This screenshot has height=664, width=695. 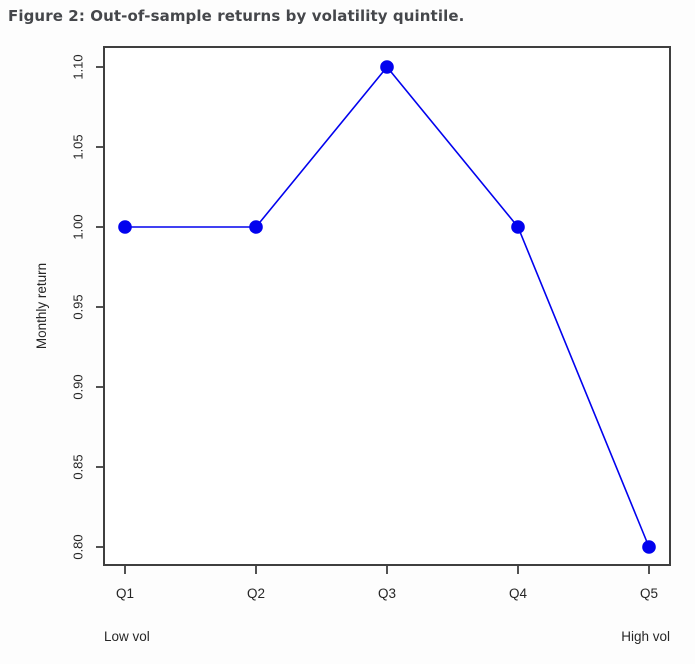 I want to click on y-axis-title: Monthly return, so click(x=41, y=306).